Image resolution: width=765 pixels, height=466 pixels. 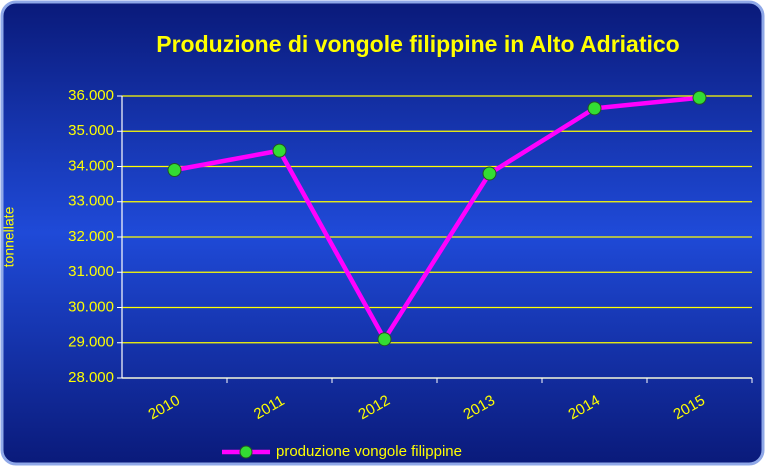 What do you see at coordinates (91, 306) in the screenshot?
I see `y-tick-label: 30.000` at bounding box center [91, 306].